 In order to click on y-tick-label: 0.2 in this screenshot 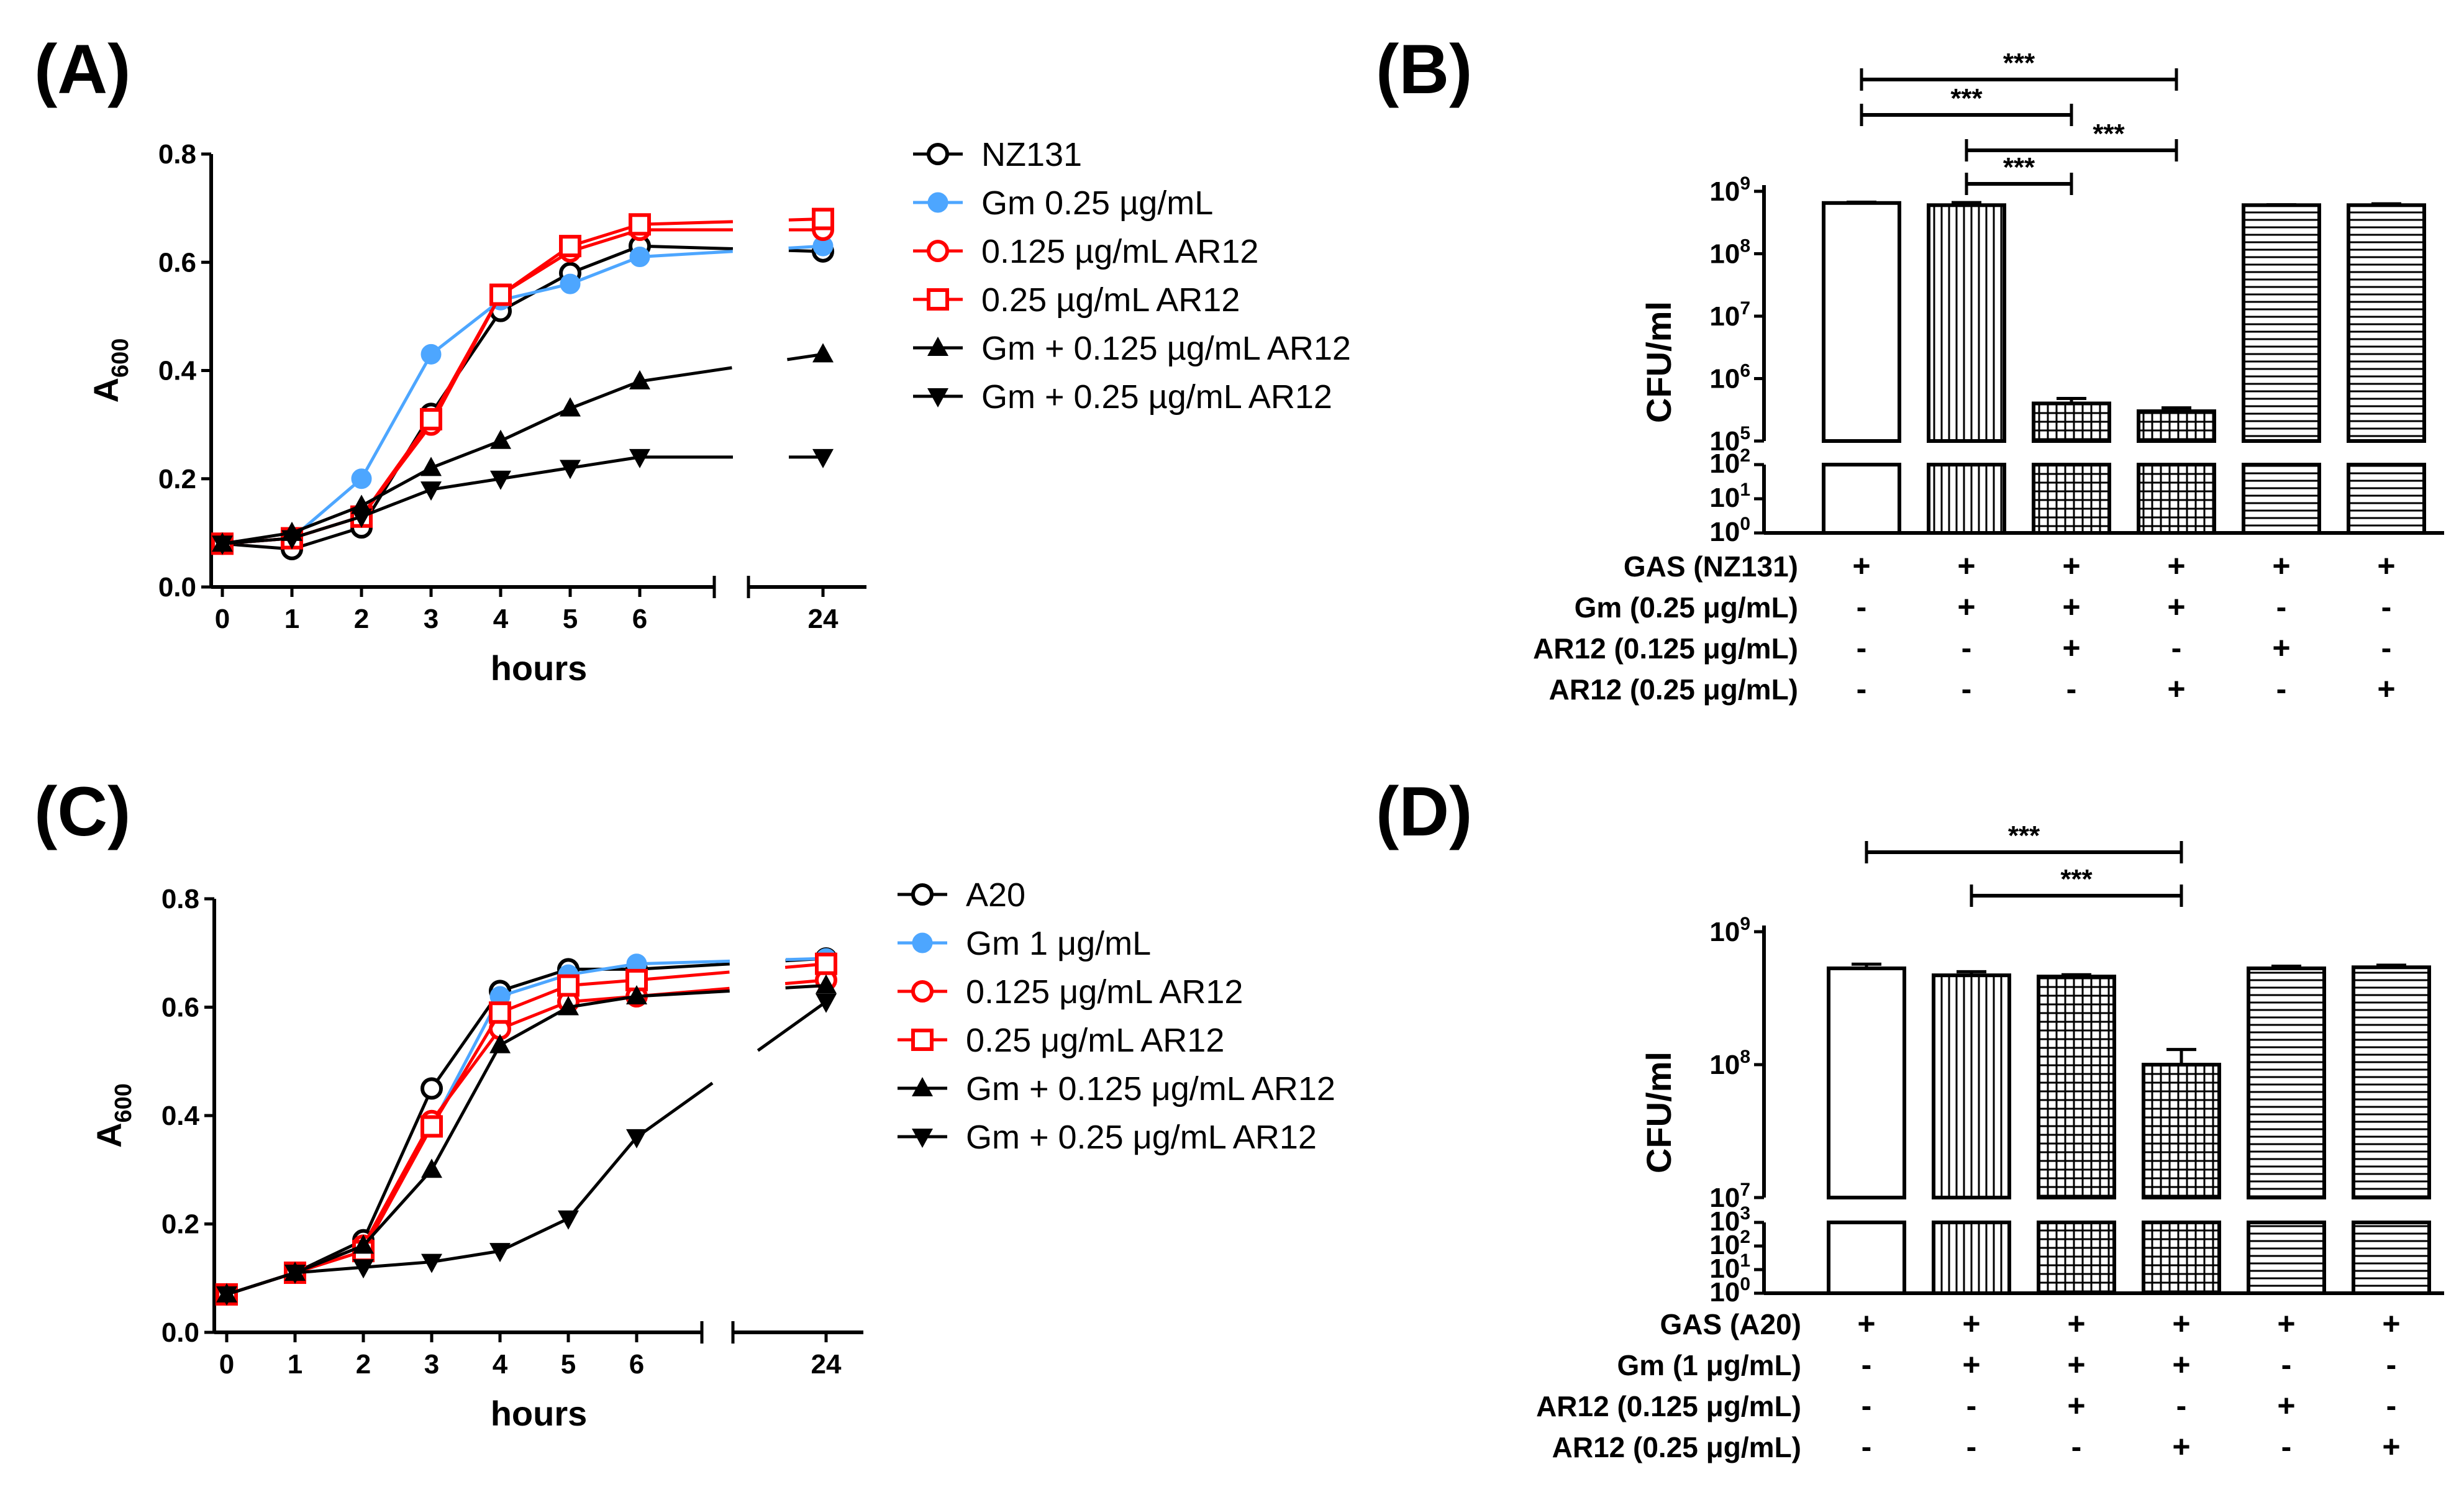, I will do `click(177, 479)`.